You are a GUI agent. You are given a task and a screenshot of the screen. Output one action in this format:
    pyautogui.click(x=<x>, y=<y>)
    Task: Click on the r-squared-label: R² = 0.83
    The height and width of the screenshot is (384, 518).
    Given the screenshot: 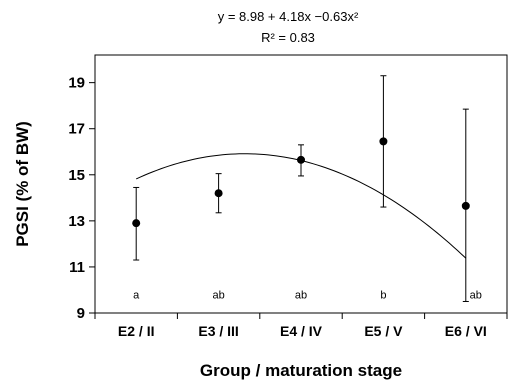 What is the action you would take?
    pyautogui.click(x=288, y=37)
    